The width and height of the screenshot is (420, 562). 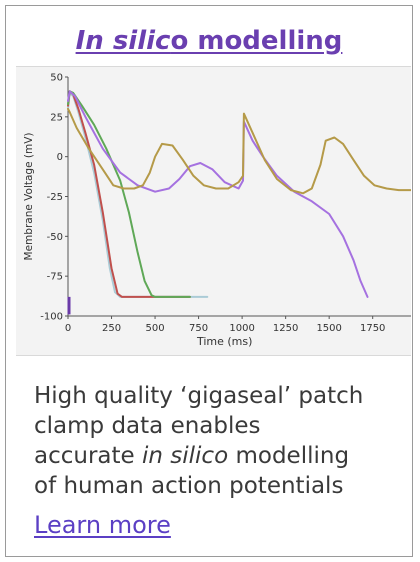 What do you see at coordinates (147, 426) in the screenshot?
I see `caption-line-2: clamp data enables` at bounding box center [147, 426].